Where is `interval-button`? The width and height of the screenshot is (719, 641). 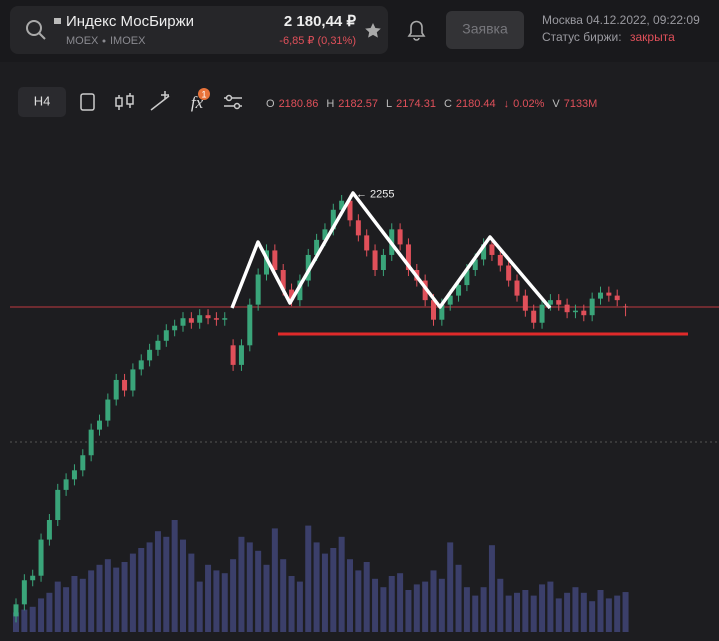
interval-button is located at coordinates (42, 102).